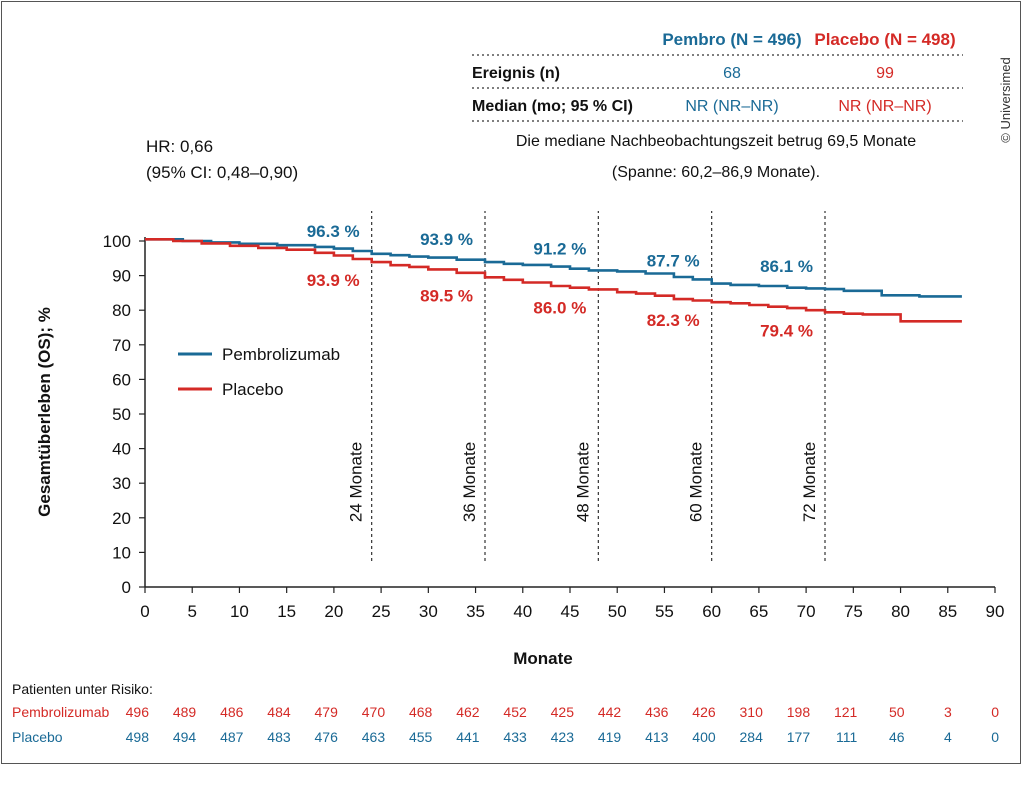 The image size is (1024, 792). What do you see at coordinates (752, 737) in the screenshot?
I see `at-risk-value: 284` at bounding box center [752, 737].